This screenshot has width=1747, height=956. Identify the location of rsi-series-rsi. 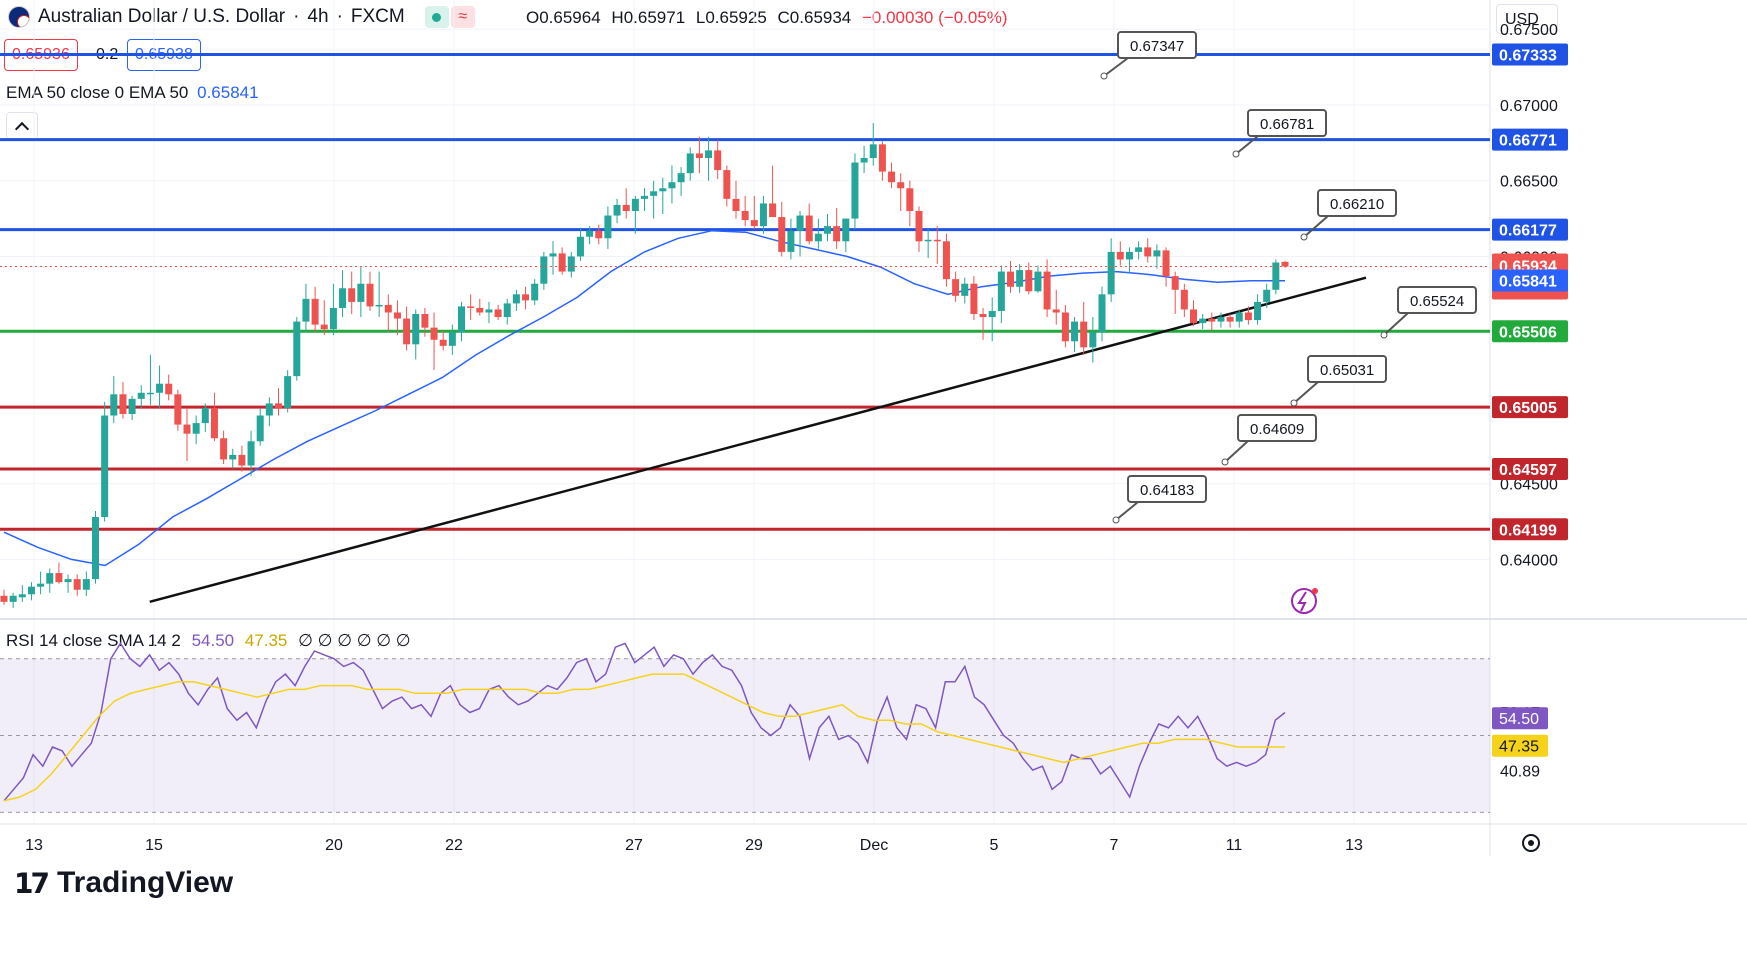
(644, 721).